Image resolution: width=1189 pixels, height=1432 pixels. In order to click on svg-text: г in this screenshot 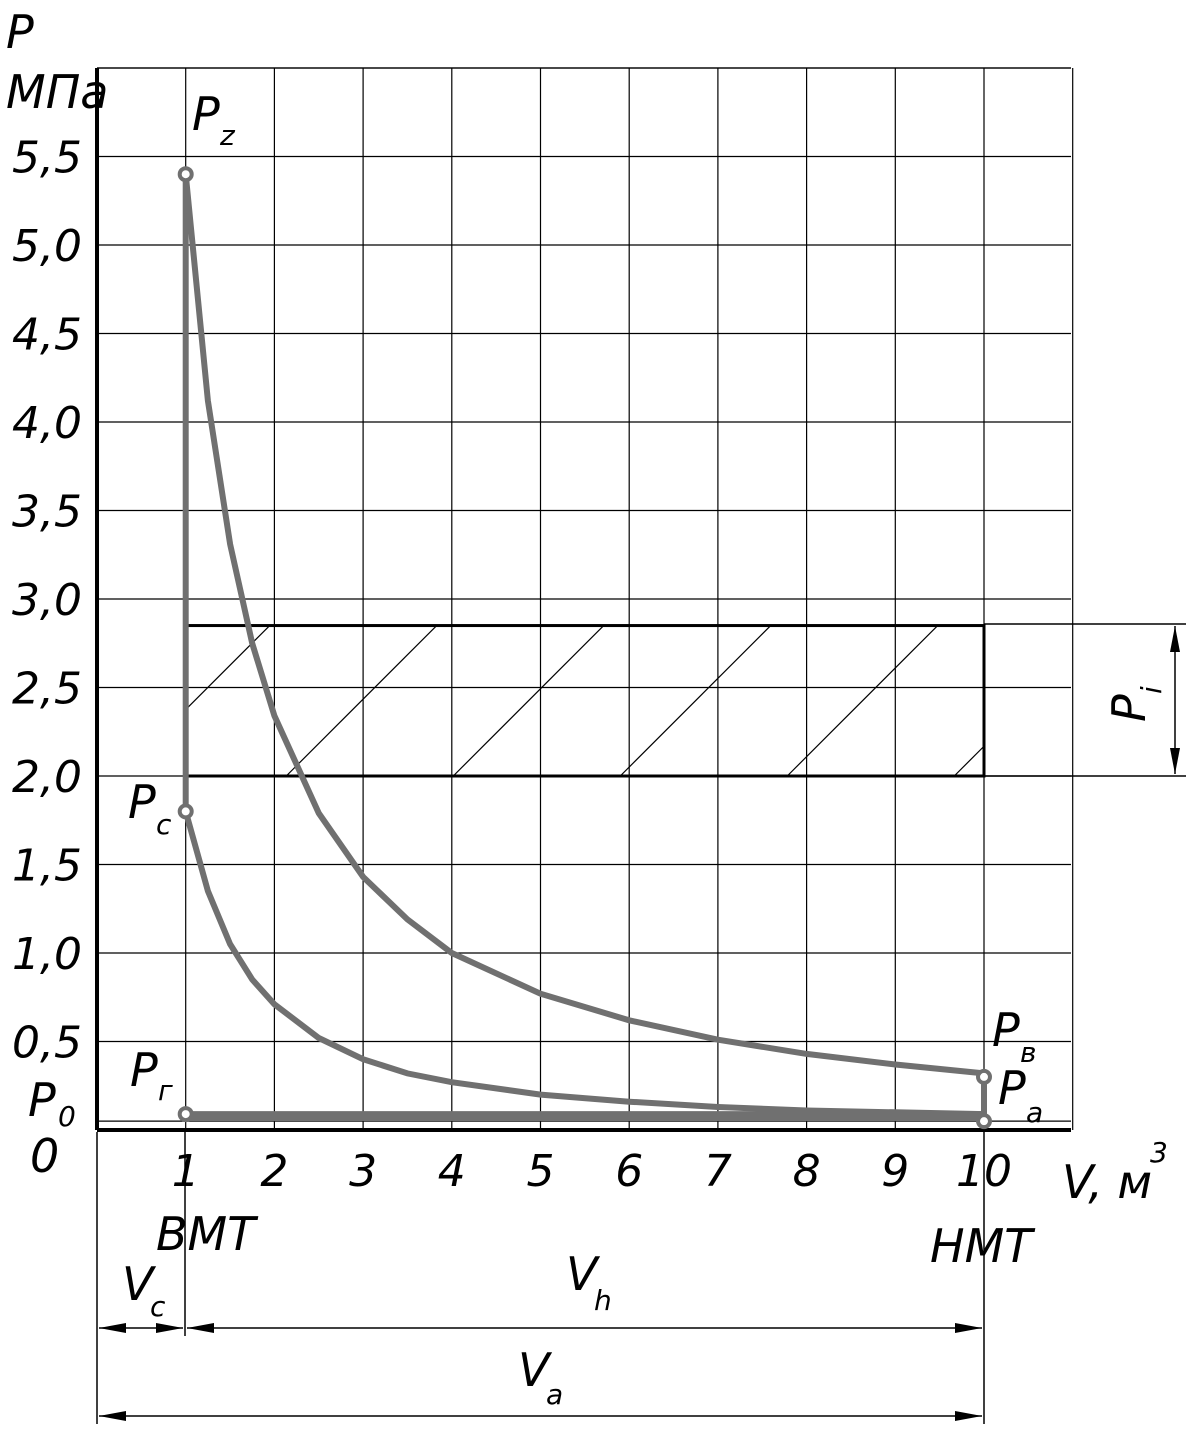, I will do `click(165, 1090)`.